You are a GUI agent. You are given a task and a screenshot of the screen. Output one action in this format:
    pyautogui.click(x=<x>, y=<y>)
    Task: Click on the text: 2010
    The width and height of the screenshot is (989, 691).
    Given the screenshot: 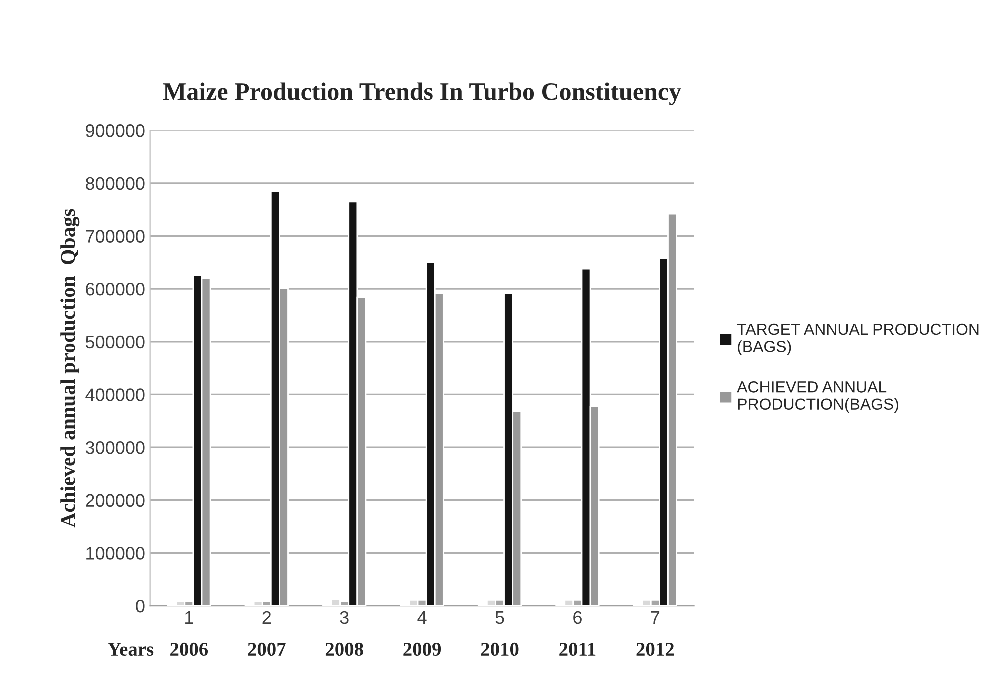 What is the action you would take?
    pyautogui.click(x=500, y=649)
    